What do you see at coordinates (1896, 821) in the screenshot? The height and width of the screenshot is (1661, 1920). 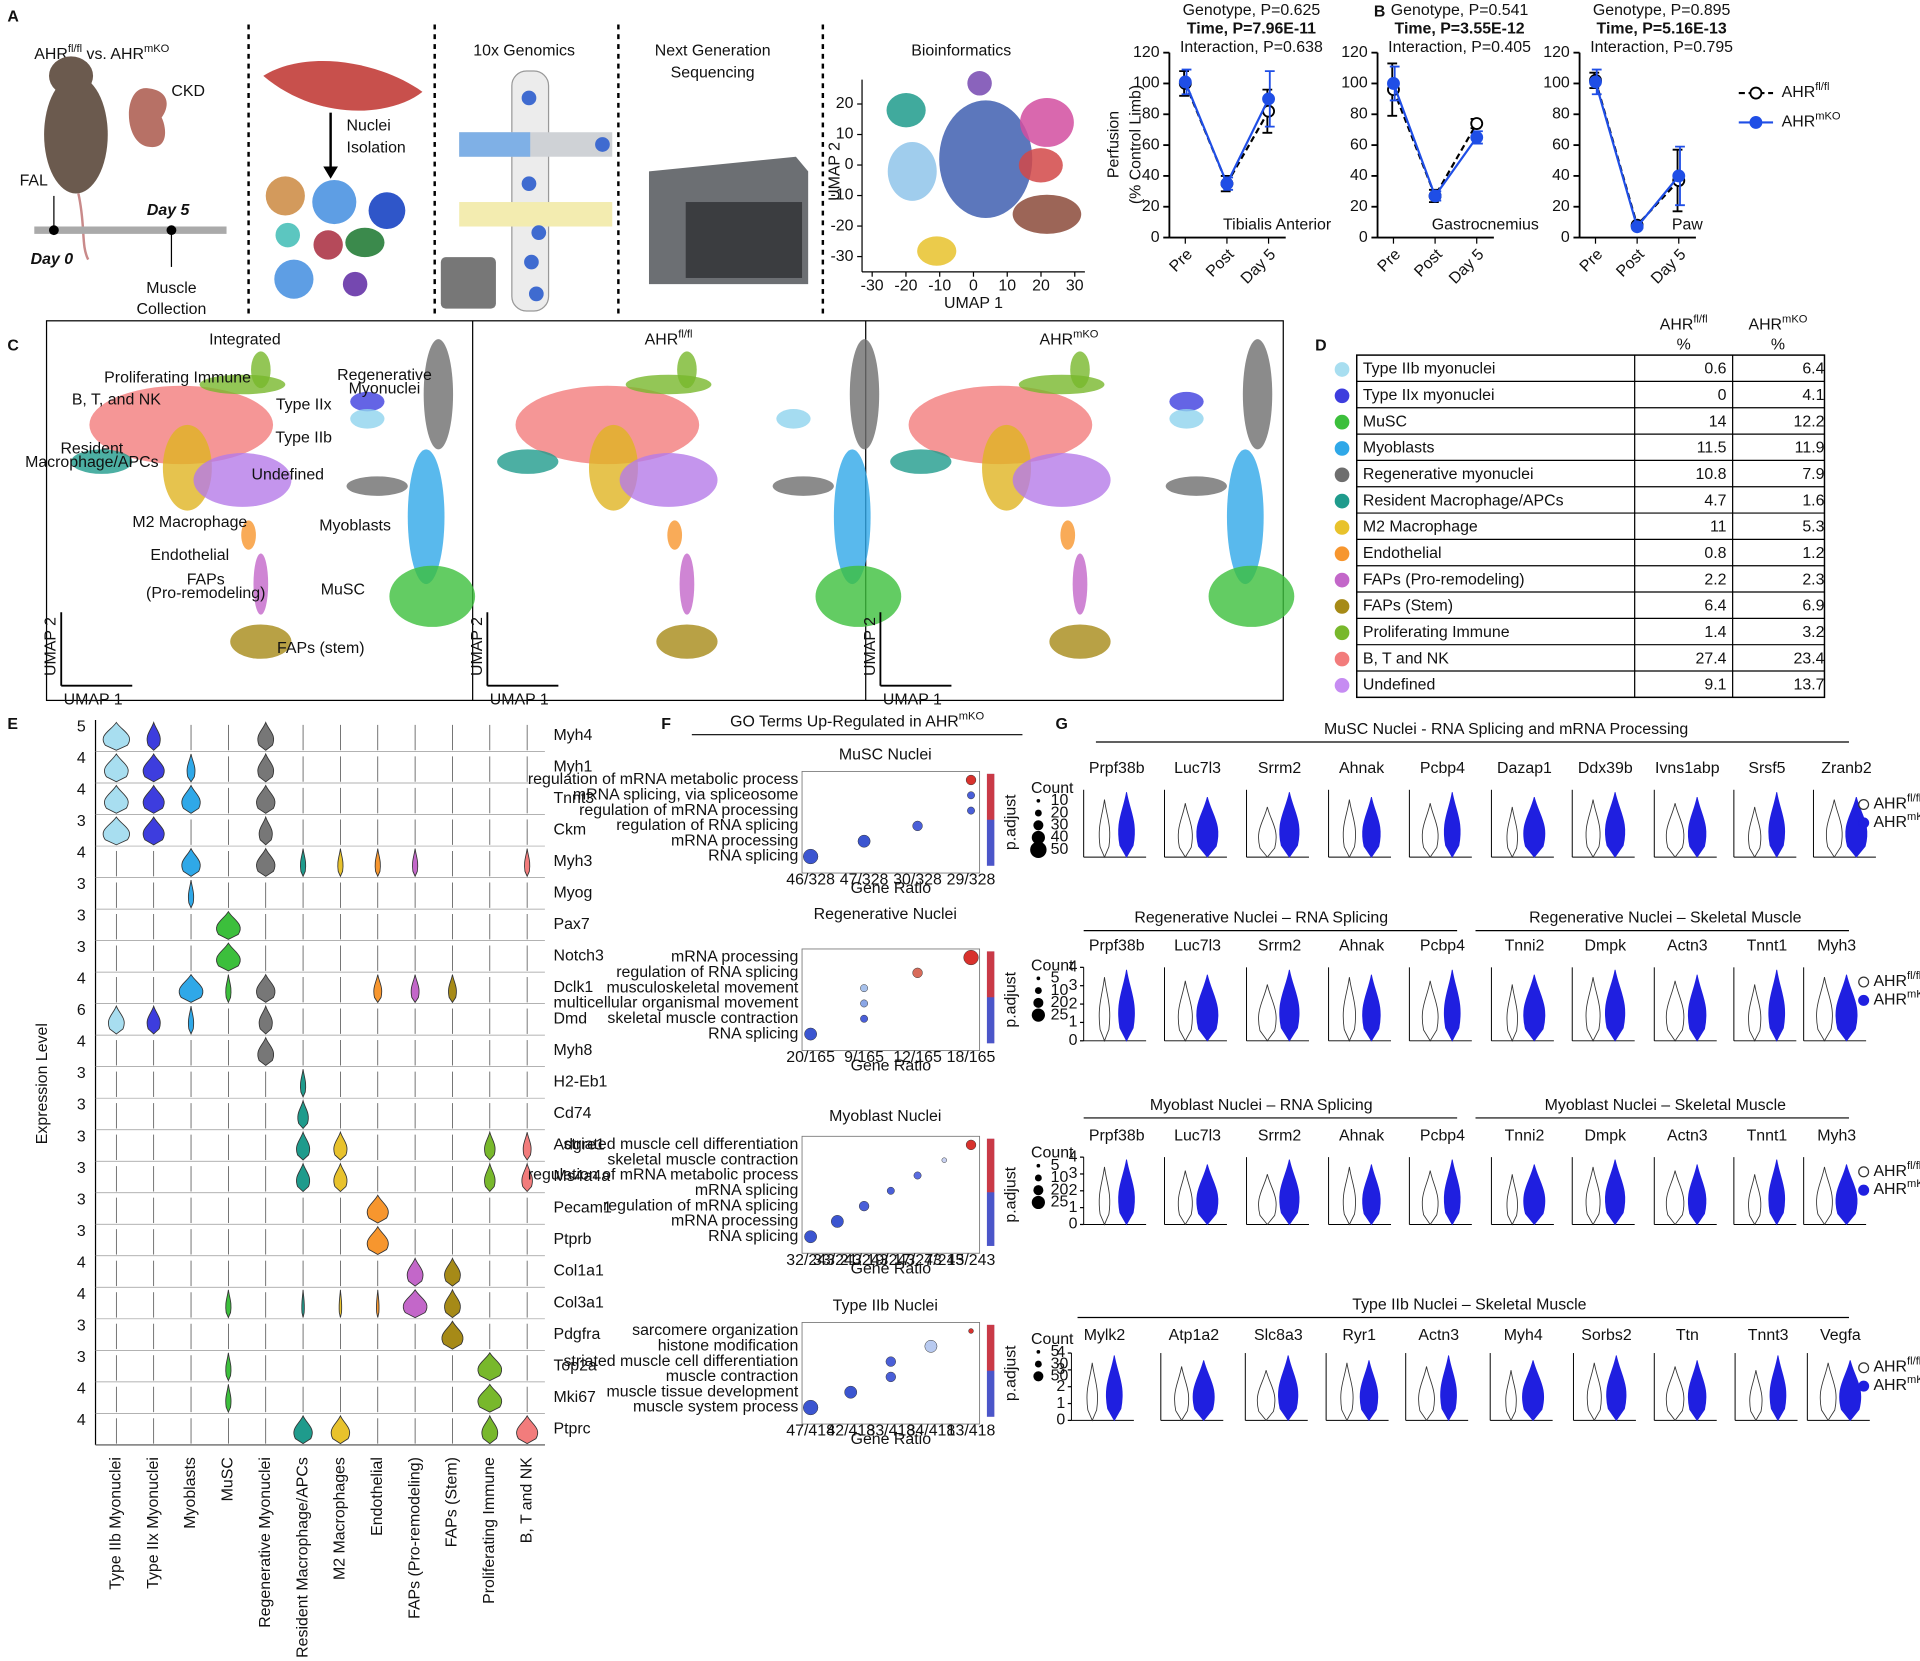 I see `legend-label: AHRmKO` at bounding box center [1896, 821].